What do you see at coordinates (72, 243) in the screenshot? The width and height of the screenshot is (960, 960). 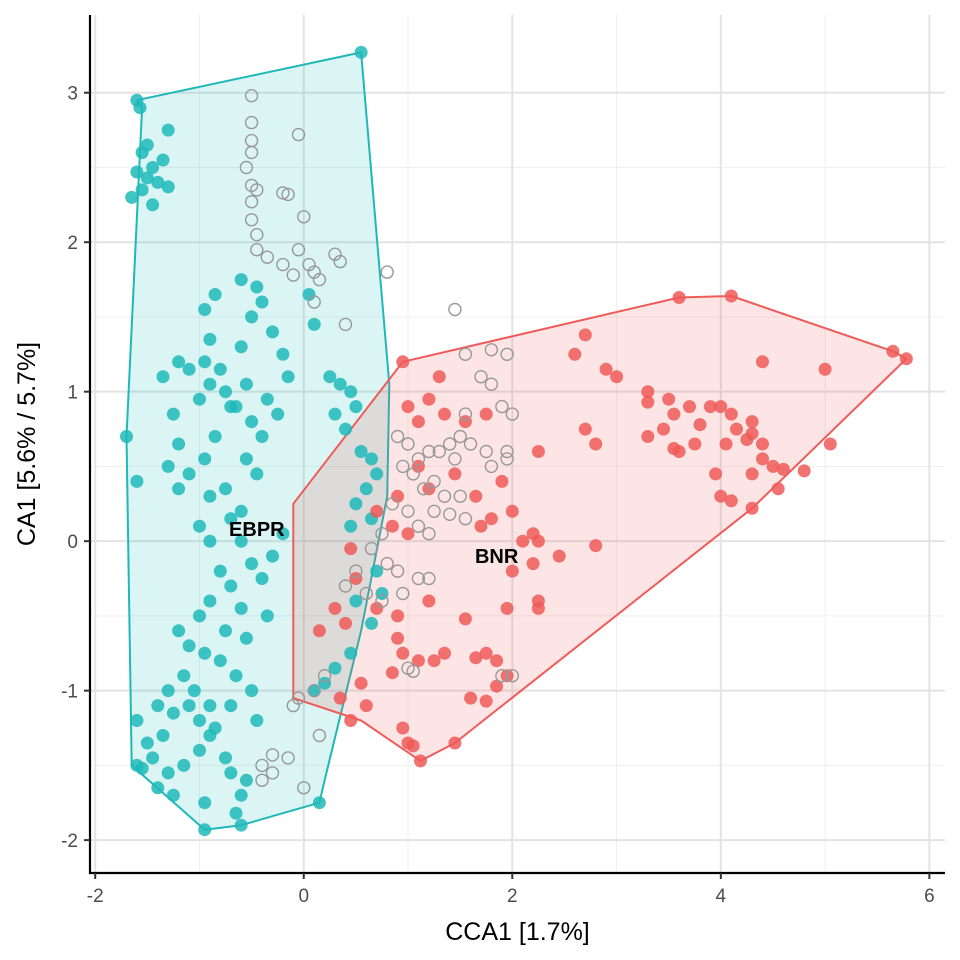 I see `y-tick-label: 2` at bounding box center [72, 243].